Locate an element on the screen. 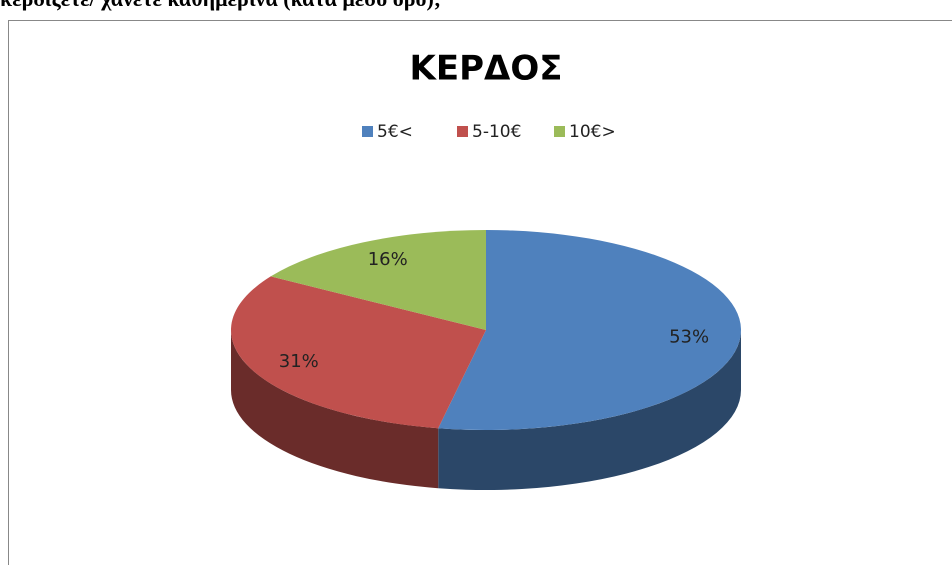  chart-title: ΚΕΡΔΟΣ is located at coordinates (486, 69).